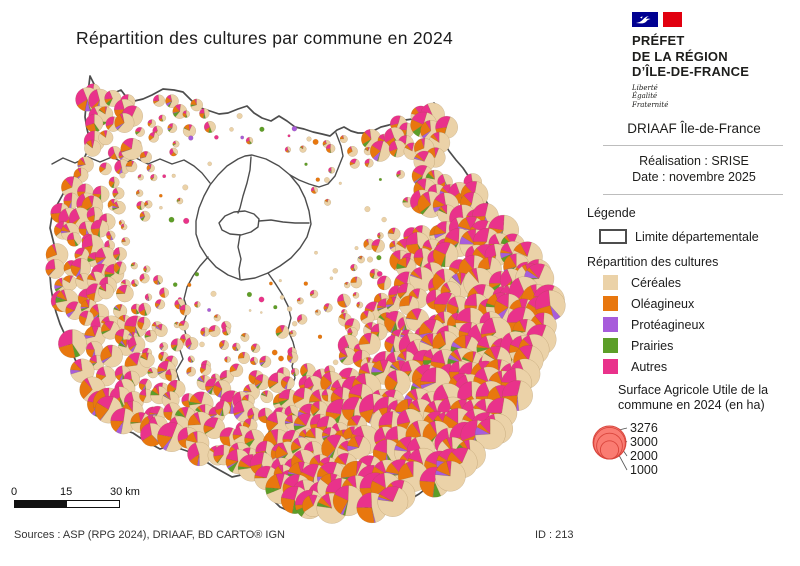  What do you see at coordinates (694, 176) in the screenshot?
I see `date-text: Date : novembre 2025` at bounding box center [694, 176].